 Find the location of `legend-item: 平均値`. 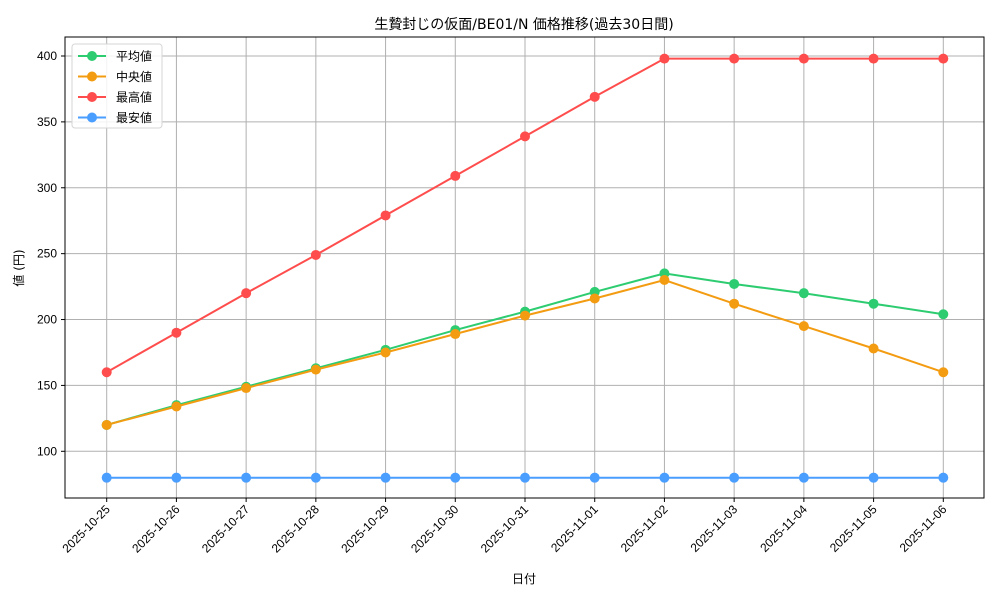

legend-item: 平均値 is located at coordinates (115, 56).